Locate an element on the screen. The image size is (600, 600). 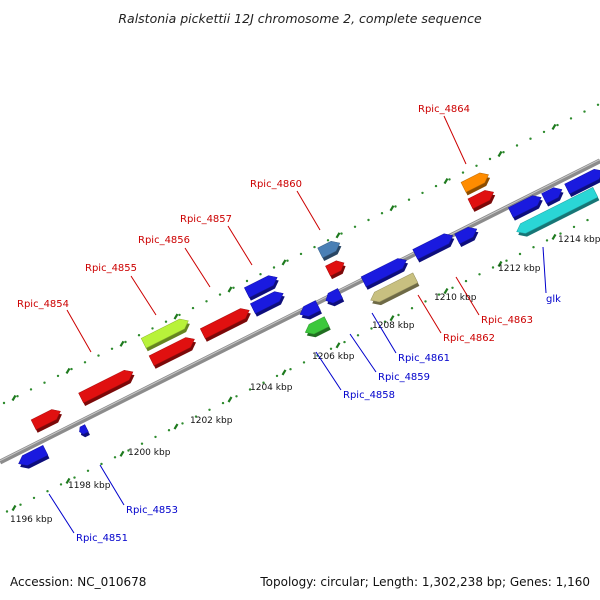
gene-label: Rpic_4862 is located at coordinates (469, 338).